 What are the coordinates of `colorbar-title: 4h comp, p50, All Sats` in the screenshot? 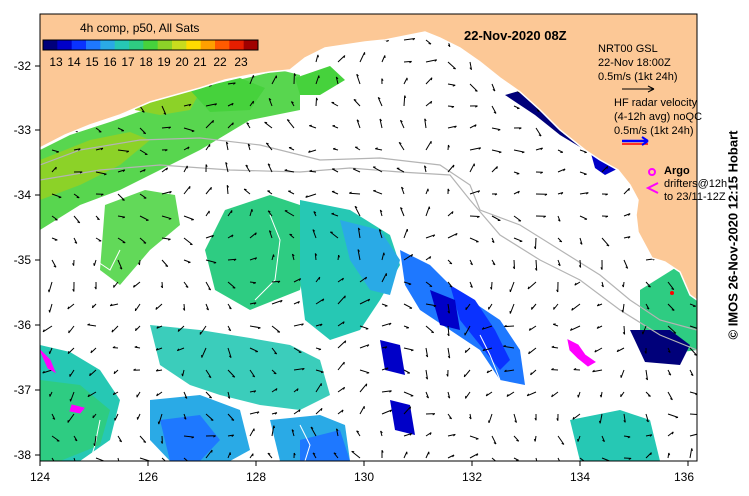 It's located at (139, 28).